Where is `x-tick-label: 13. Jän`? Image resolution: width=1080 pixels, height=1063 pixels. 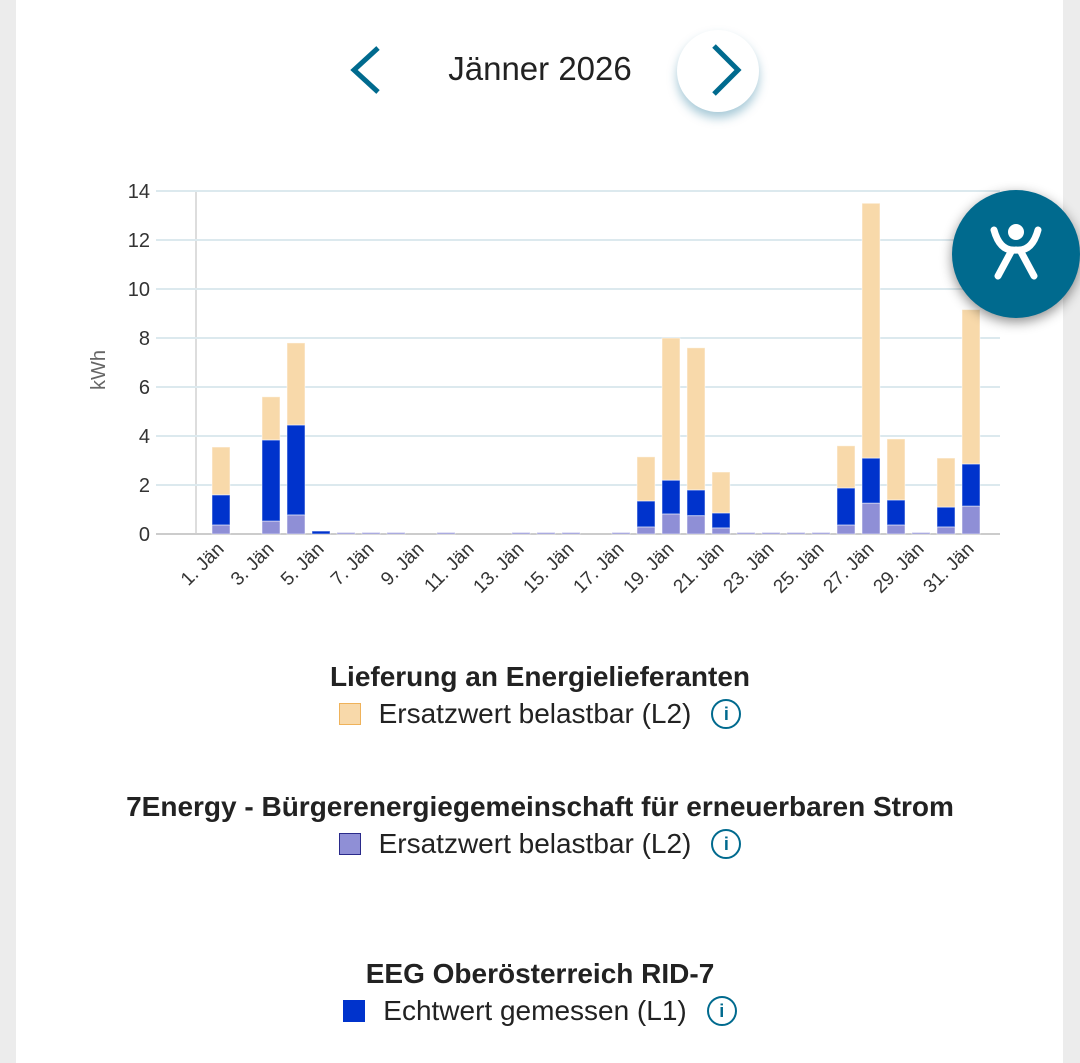 x-tick-label: 13. Jän is located at coordinates (499, 568).